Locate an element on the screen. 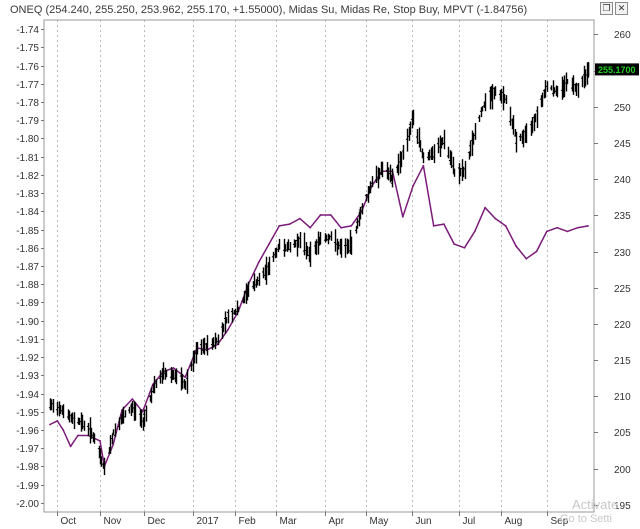  x-tick-label: Jul is located at coordinates (469, 521).